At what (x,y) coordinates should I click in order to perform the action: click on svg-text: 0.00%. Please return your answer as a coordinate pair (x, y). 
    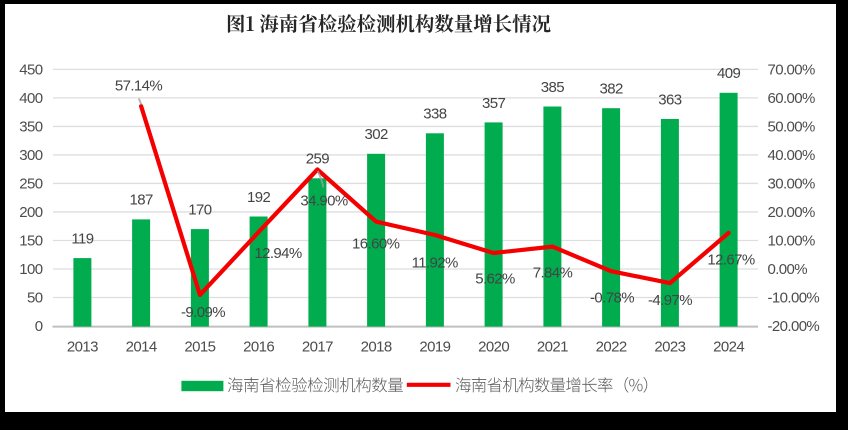
    Looking at the image, I should click on (788, 269).